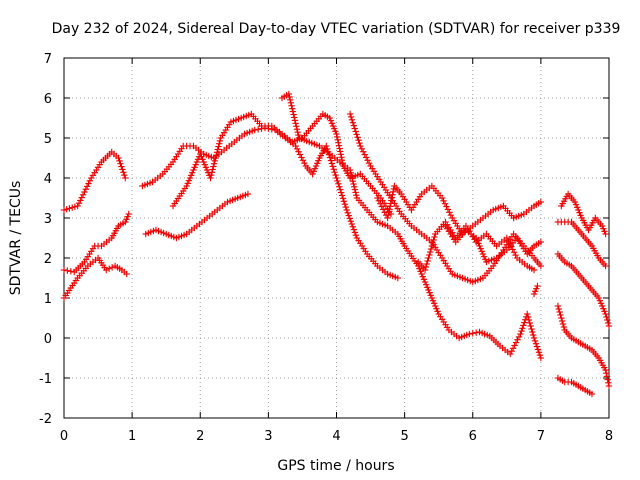 Image resolution: width=640 pixels, height=480 pixels. What do you see at coordinates (583, 290) in the screenshot?
I see `series-sat-o` at bounding box center [583, 290].